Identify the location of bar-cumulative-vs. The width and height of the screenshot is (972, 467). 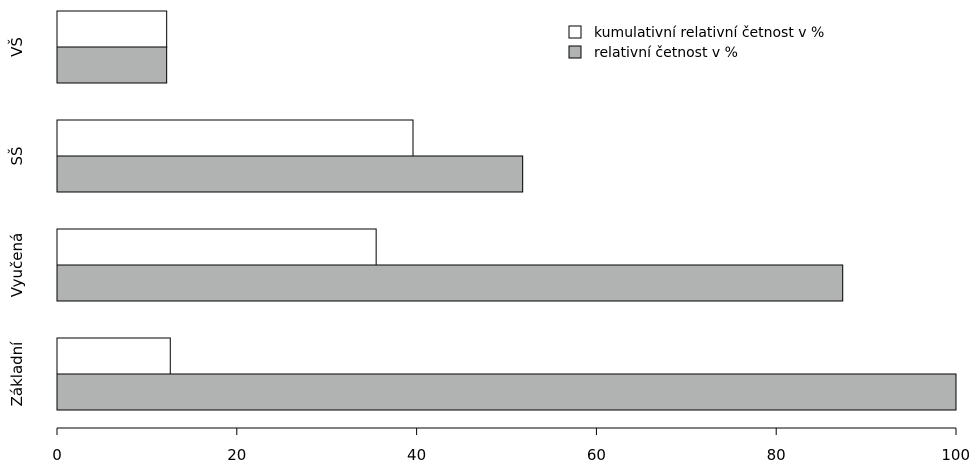
(112, 29).